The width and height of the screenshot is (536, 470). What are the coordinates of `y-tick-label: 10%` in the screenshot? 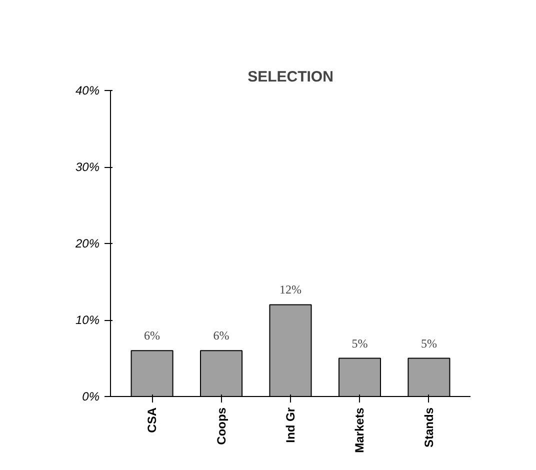 It's located at (87, 320).